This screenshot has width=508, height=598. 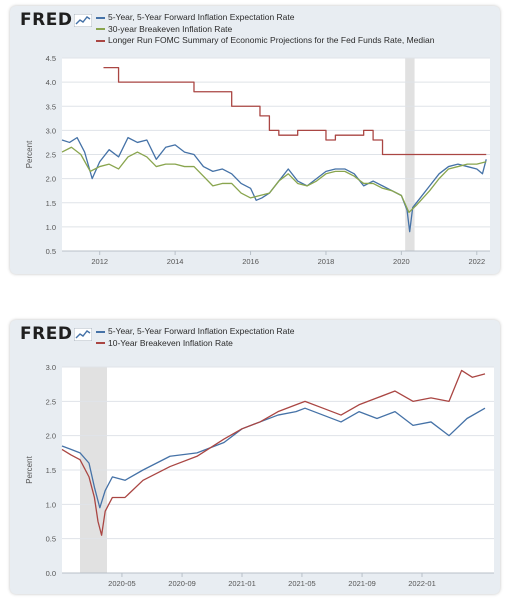 I want to click on y-tick-label: 4.0, so click(x=51, y=82).